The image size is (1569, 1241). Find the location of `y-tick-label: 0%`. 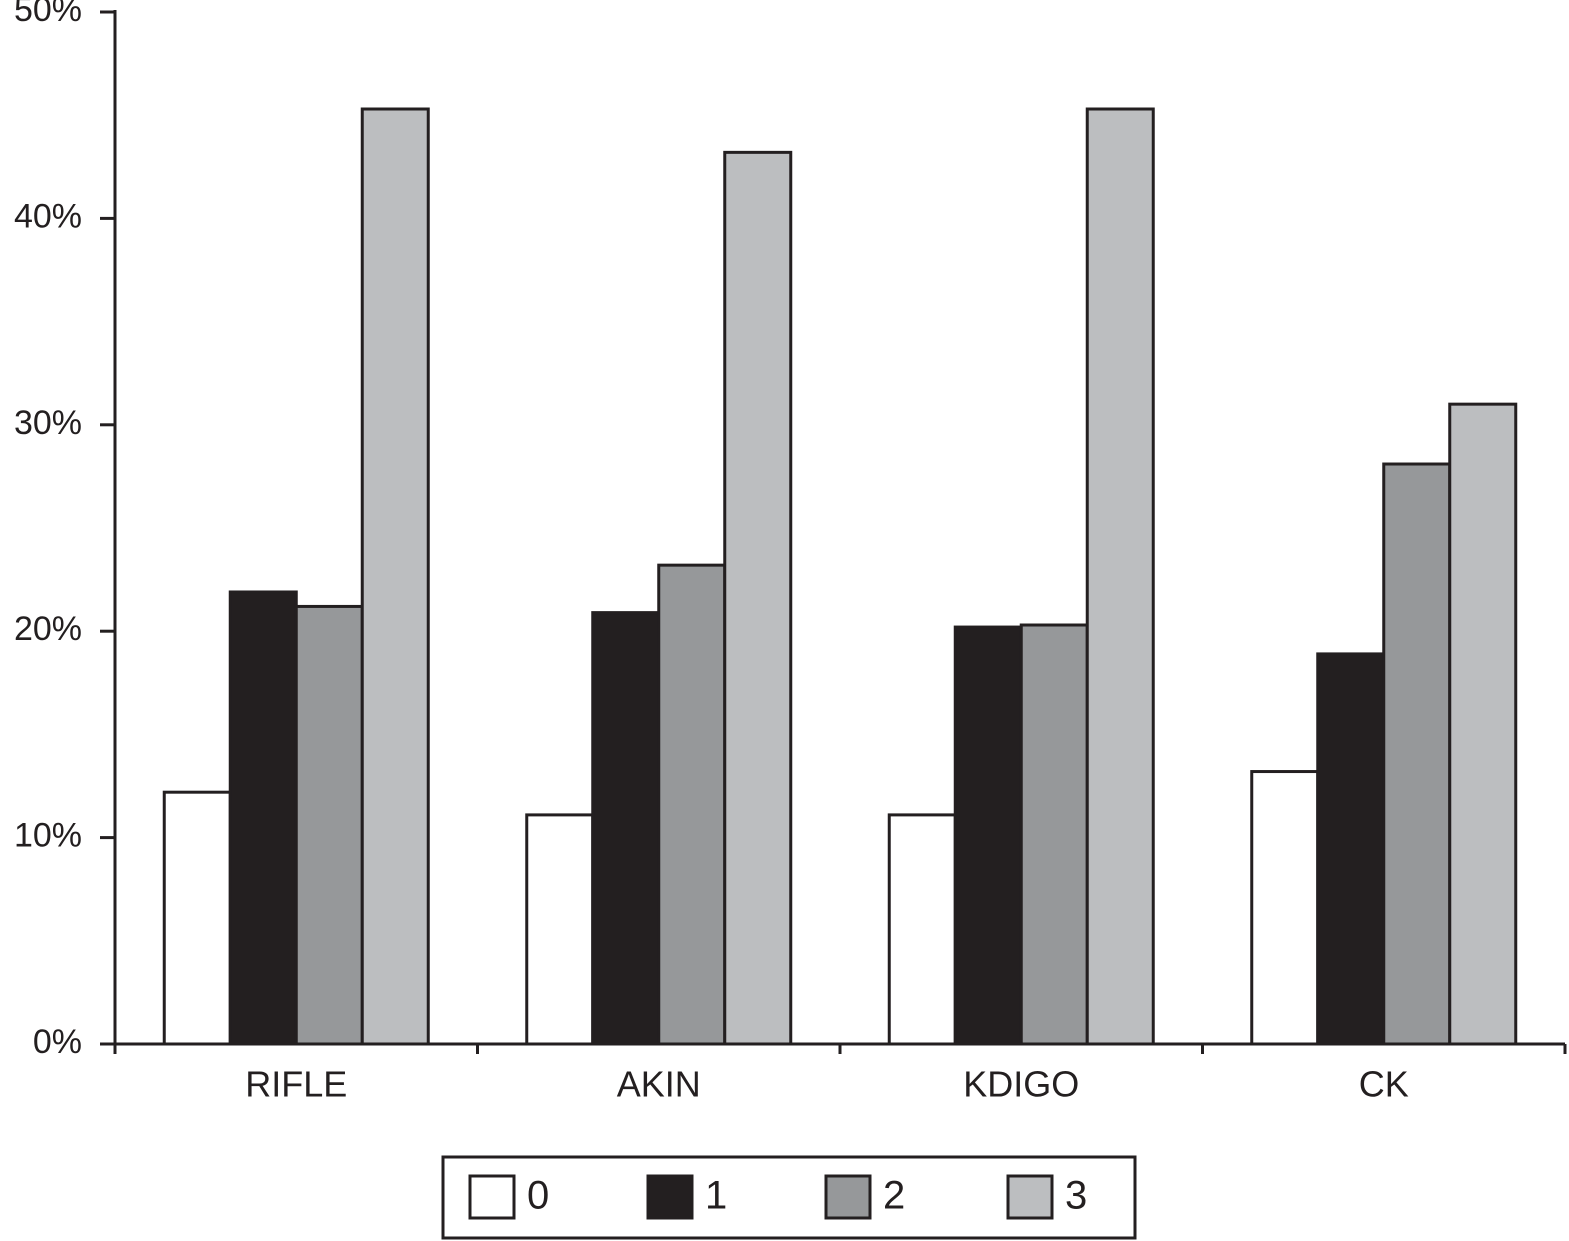

y-tick-label: 0% is located at coordinates (57, 1042).